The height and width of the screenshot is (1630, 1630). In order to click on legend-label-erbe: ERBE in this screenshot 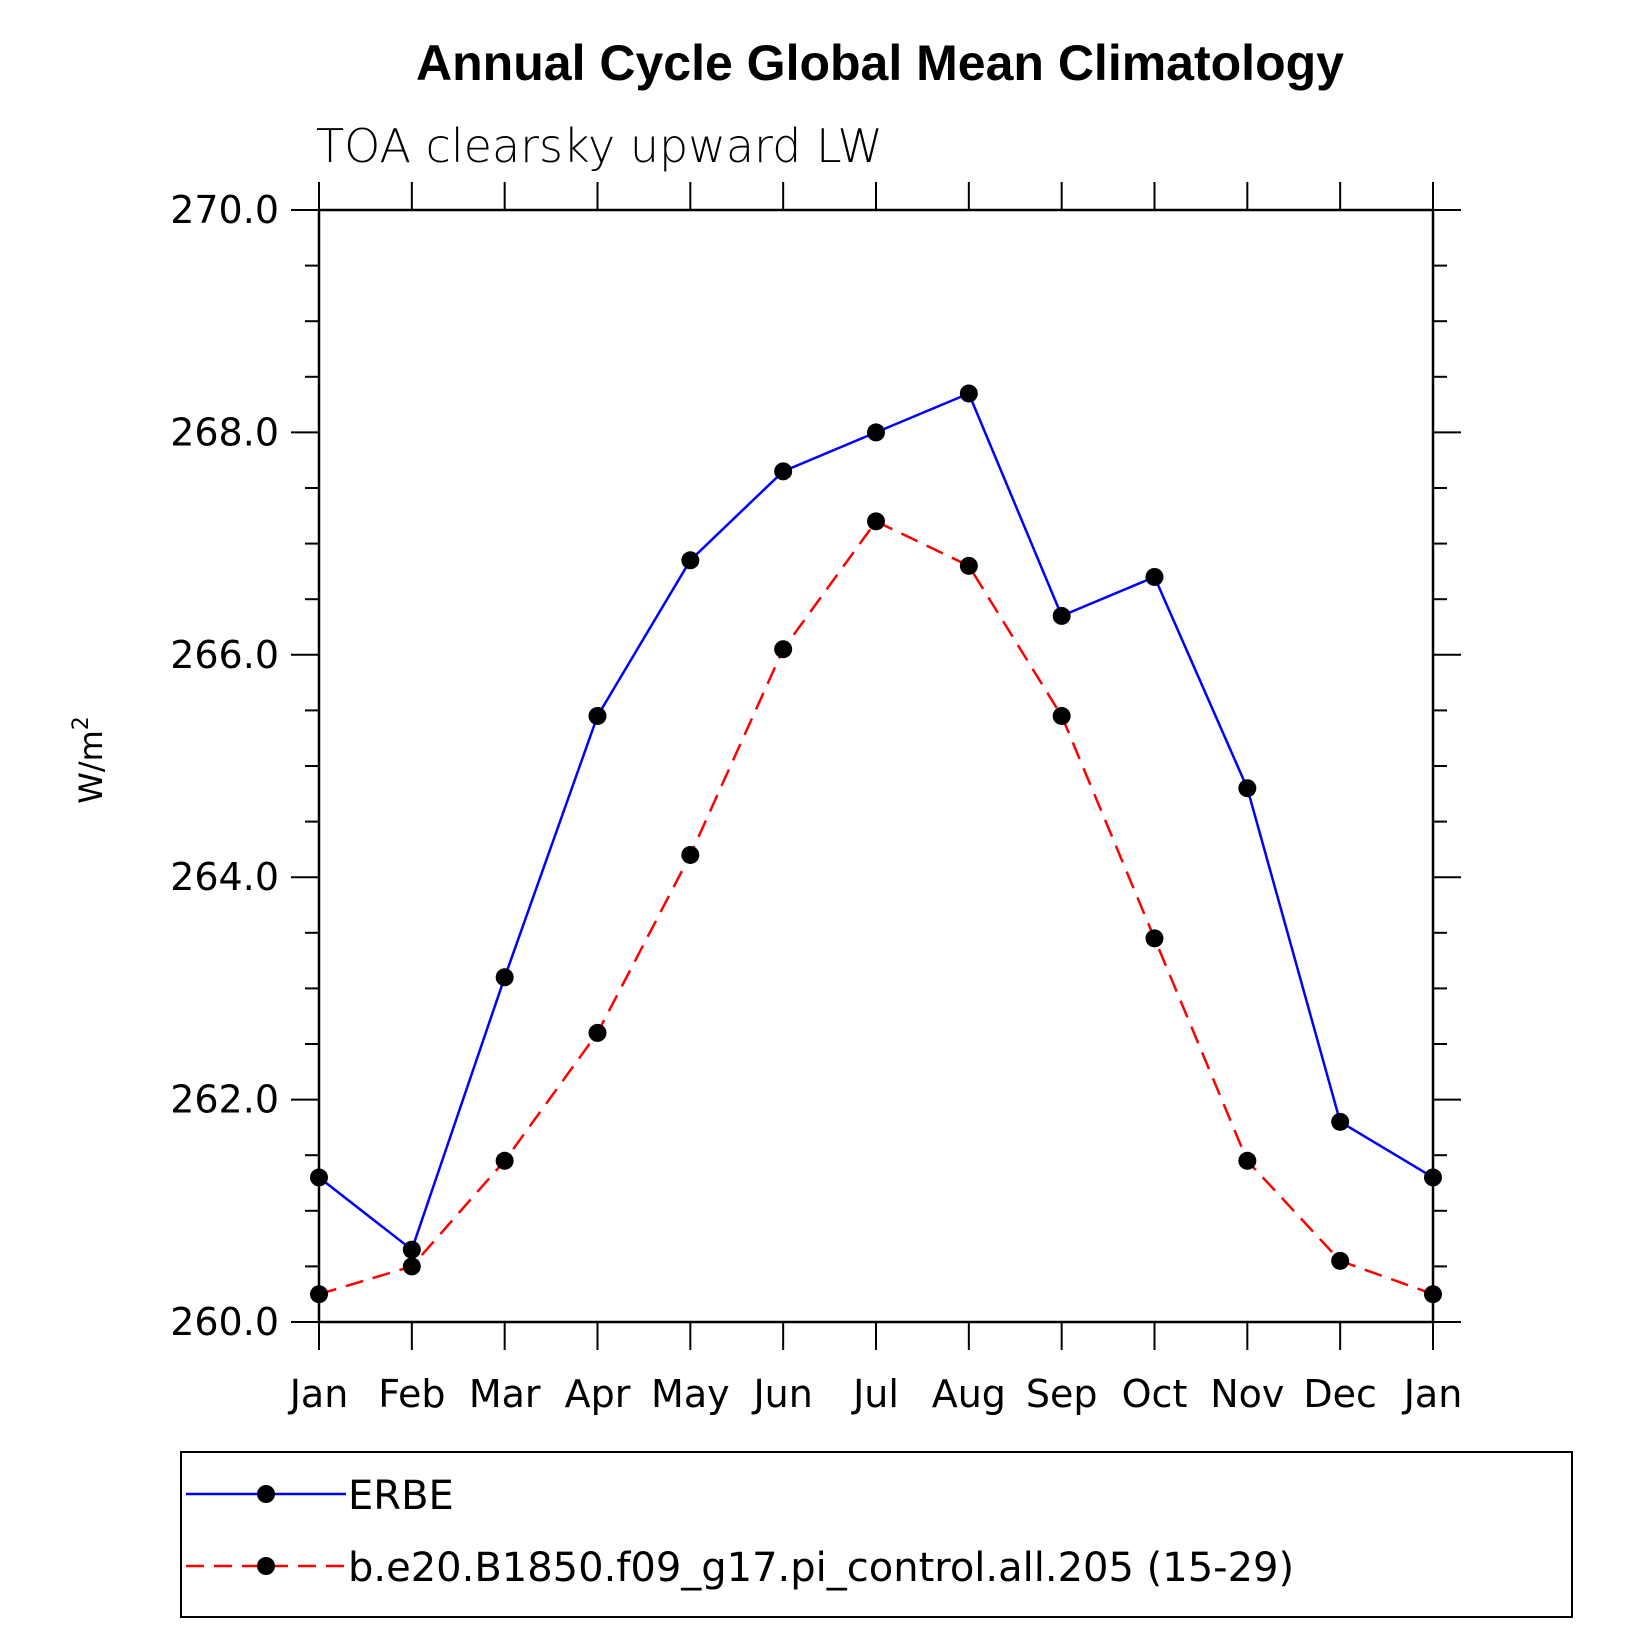, I will do `click(401, 1496)`.